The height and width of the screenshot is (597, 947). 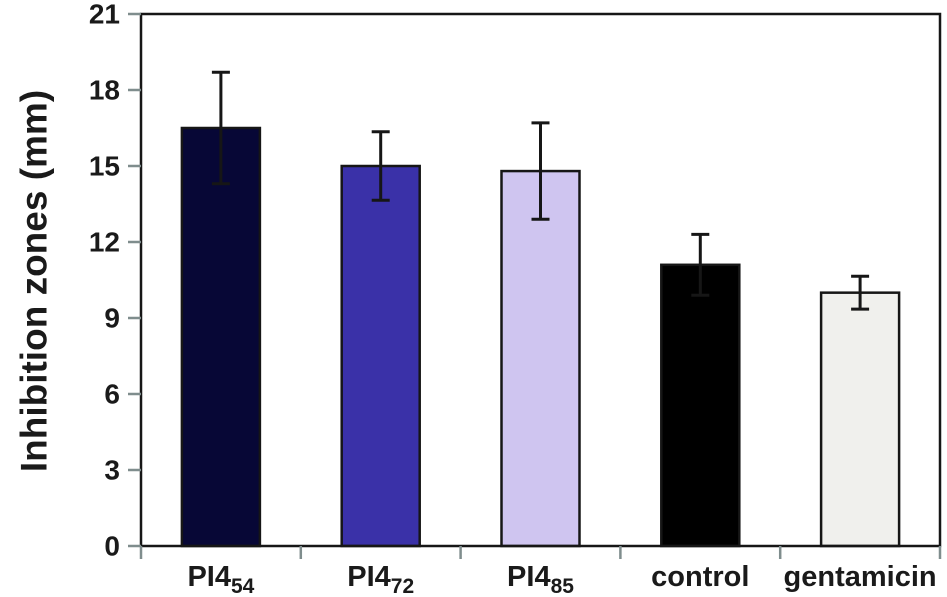 What do you see at coordinates (104, 166) in the screenshot?
I see `y-tick-label-15: 15` at bounding box center [104, 166].